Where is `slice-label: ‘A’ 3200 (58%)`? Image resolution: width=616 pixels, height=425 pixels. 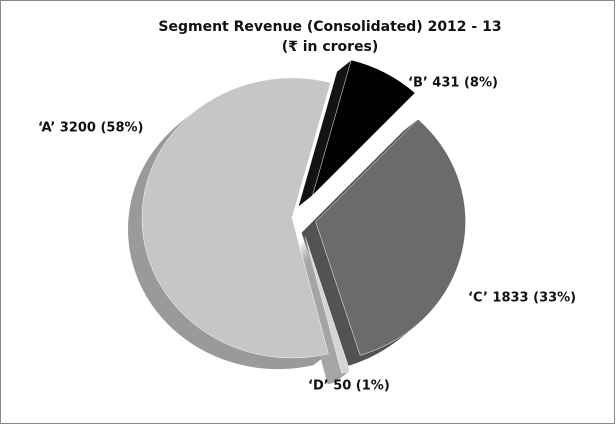 slice-label: ‘A’ 3200 (58%) is located at coordinates (91, 128).